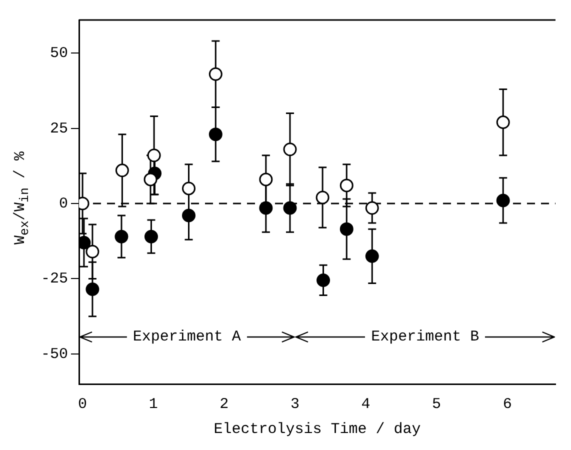 The image size is (571, 450). What do you see at coordinates (59, 129) in the screenshot?
I see `y-tick-label: 25` at bounding box center [59, 129].